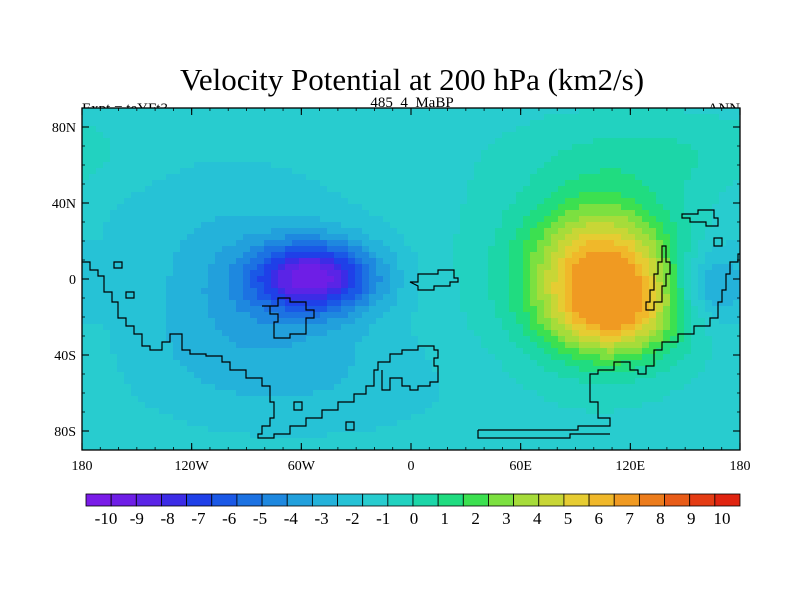  I want to click on x-tick-label: 0, so click(411, 466).